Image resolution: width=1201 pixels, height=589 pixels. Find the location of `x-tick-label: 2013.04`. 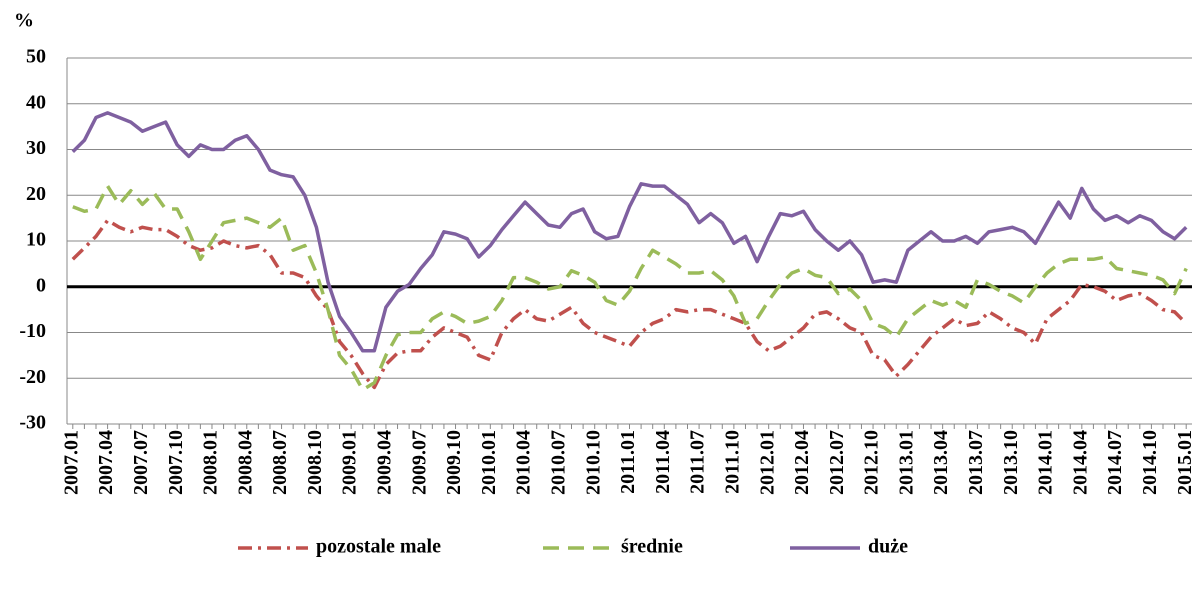

x-tick-label: 2013.04 is located at coordinates (941, 462).